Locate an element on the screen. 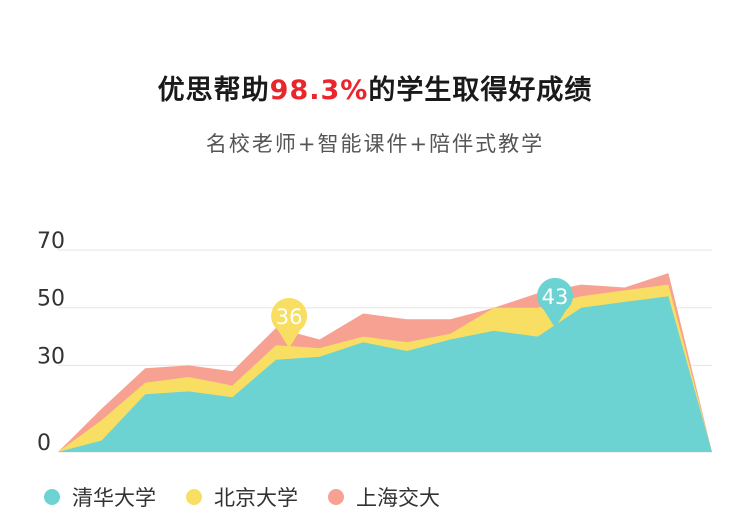  title-suffix: 的学生取得好成绩 is located at coordinates (480, 90).